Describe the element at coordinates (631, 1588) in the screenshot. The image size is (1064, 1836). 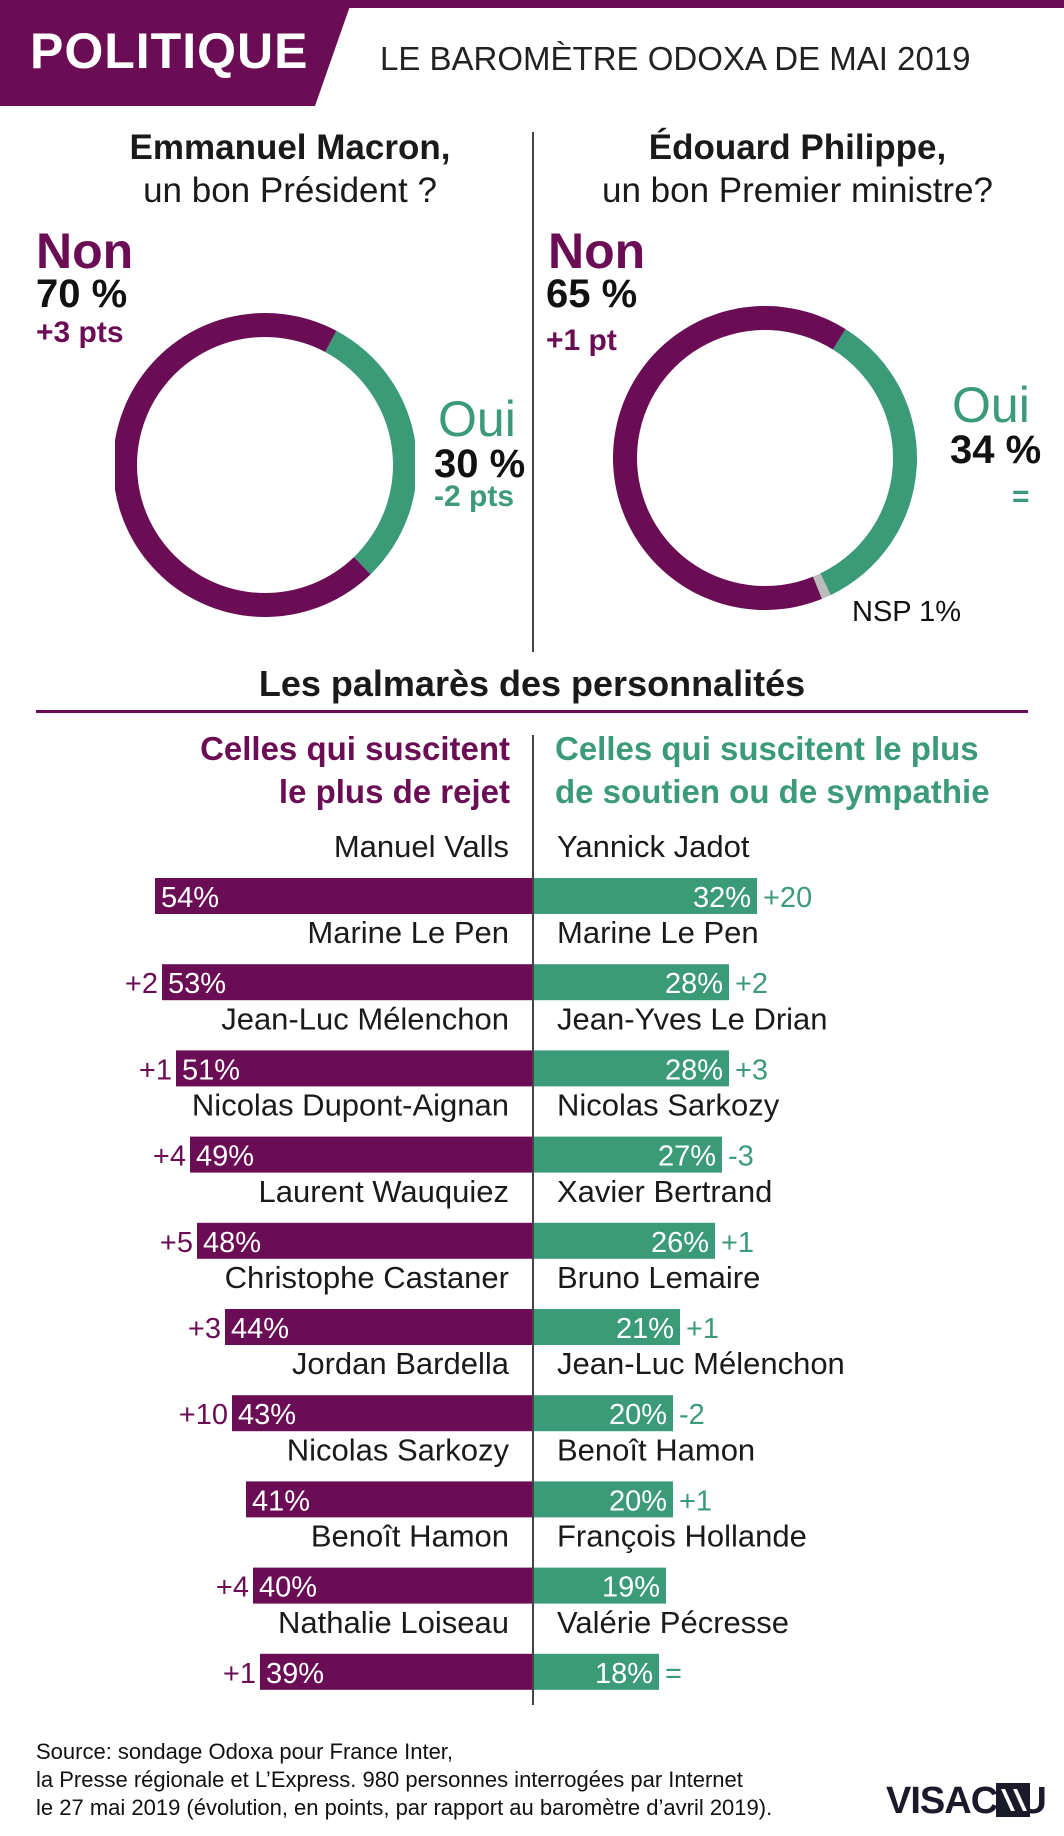
I see `support-bar-value: 19%` at that location.